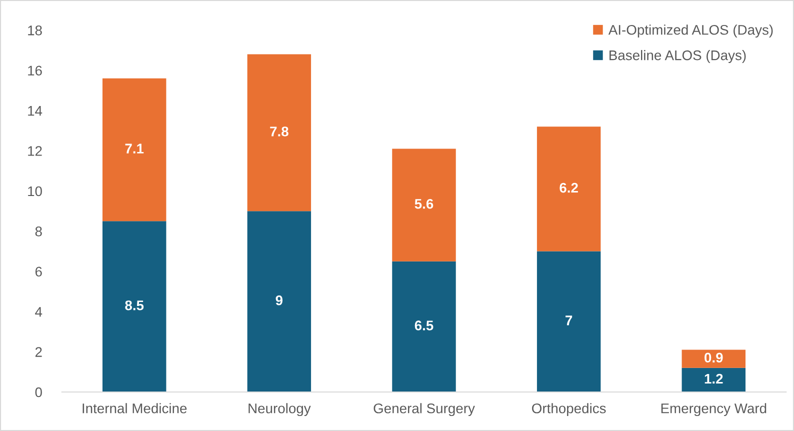 The height and width of the screenshot is (431, 794). Describe the element at coordinates (713, 409) in the screenshot. I see `x-tick-label: Emergency Ward` at that location.